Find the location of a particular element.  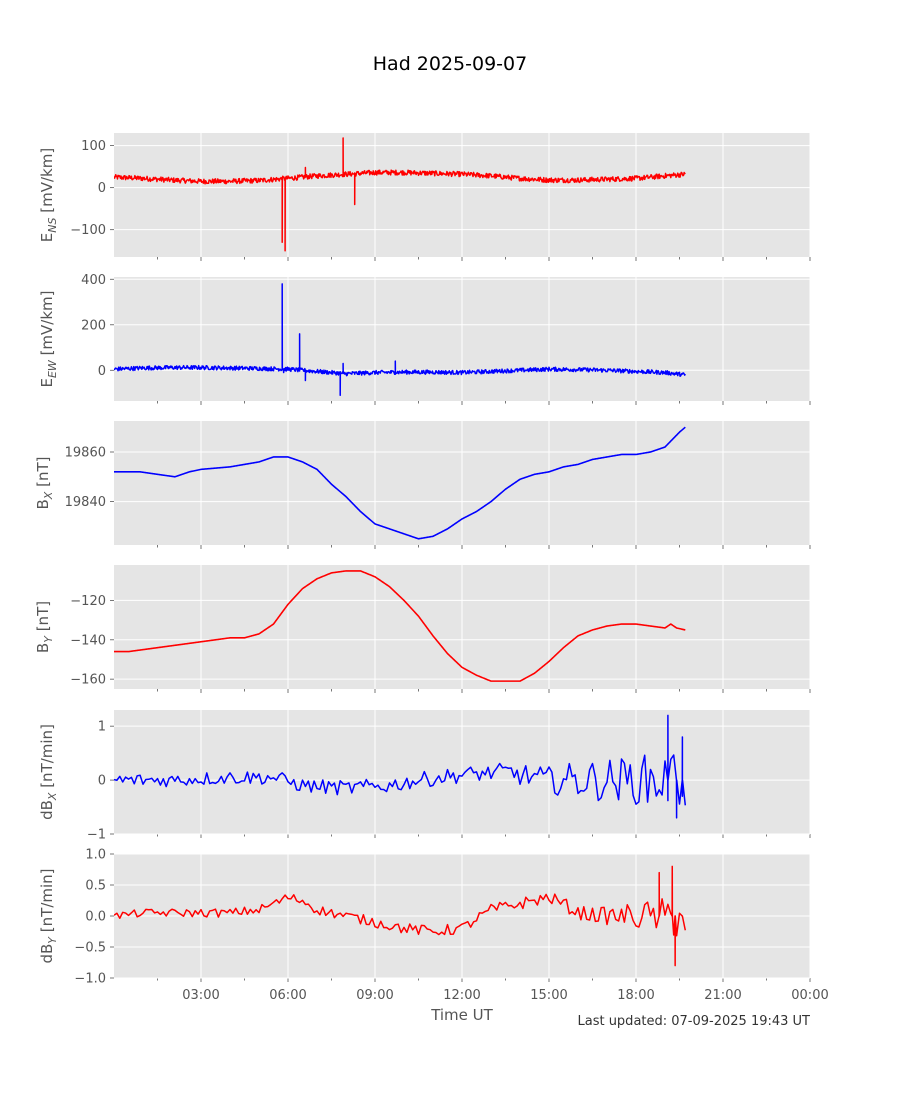

panel-6: 1.0 0.5 0.0 −0.5 −1.0 dBY [nT/min] is located at coordinates (424, 917).